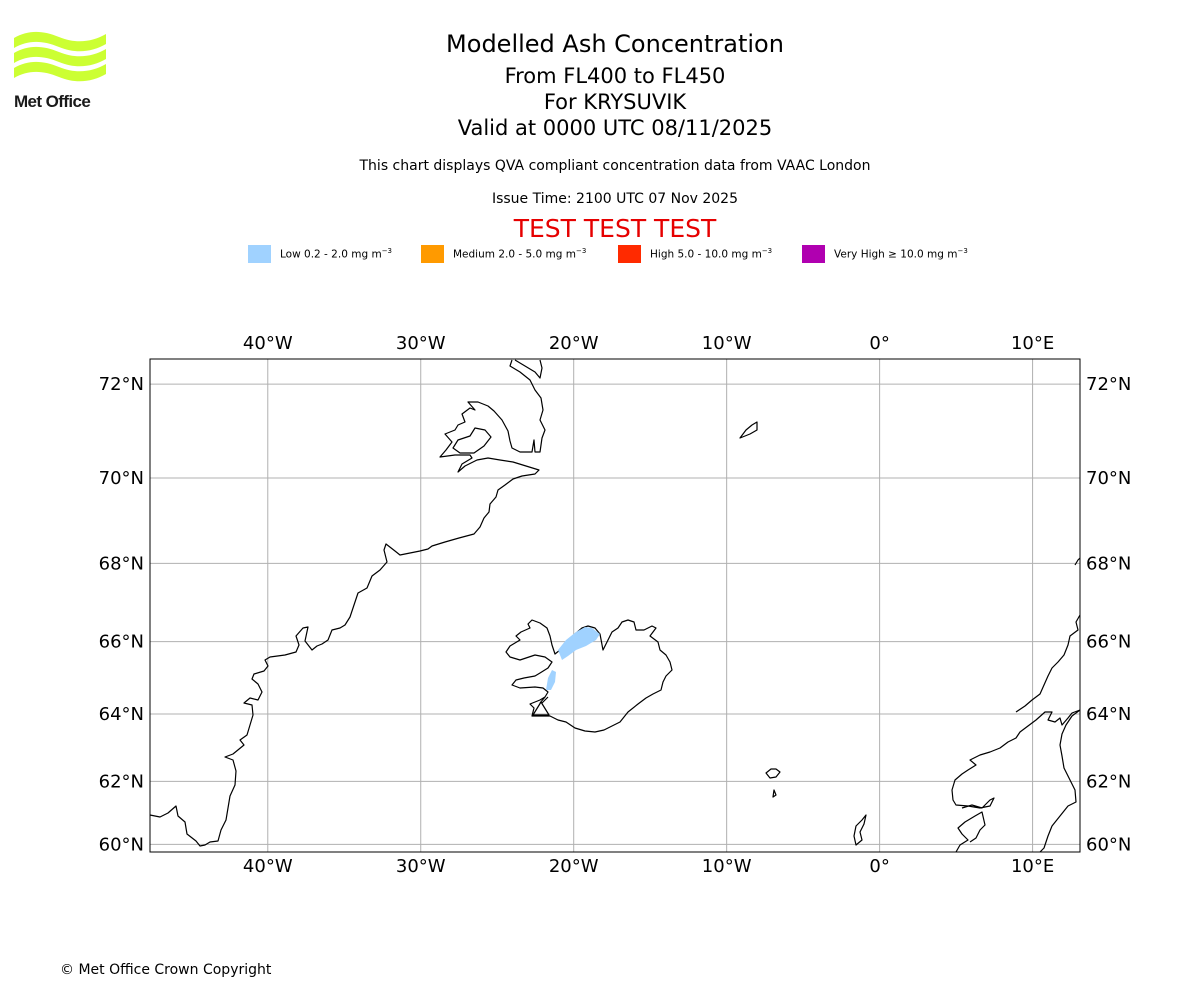 Image resolution: width=1200 pixels, height=1000 pixels. What do you see at coordinates (528, 369) in the screenshot?
I see `greenland-coastline-north` at bounding box center [528, 369].